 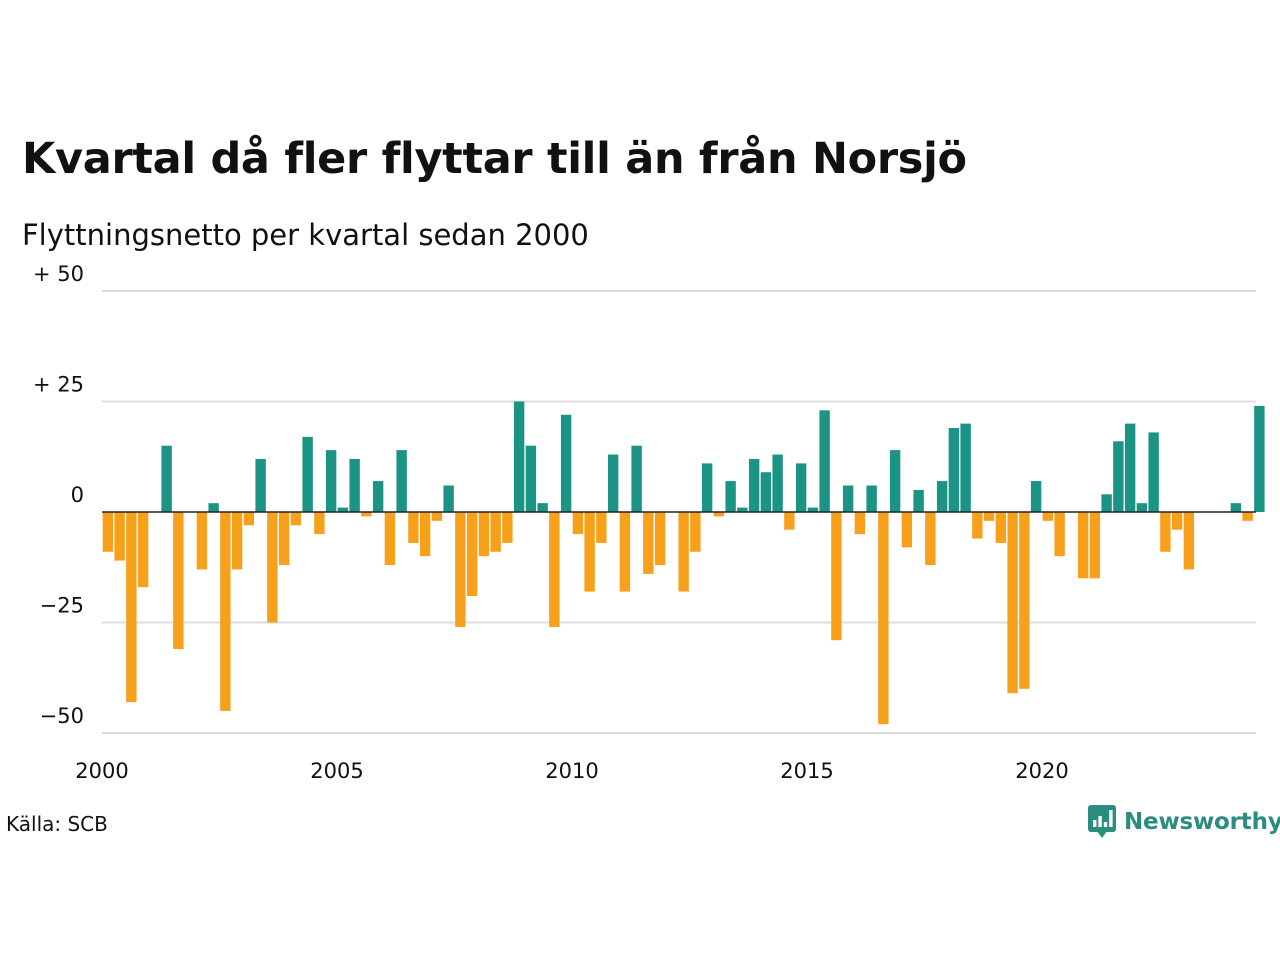 What do you see at coordinates (354, 485) in the screenshot?
I see `bar-2005-k2` at bounding box center [354, 485].